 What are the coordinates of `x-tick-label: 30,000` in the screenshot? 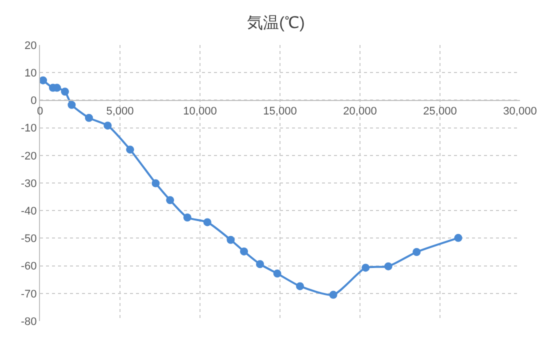 It's located at (520, 111).